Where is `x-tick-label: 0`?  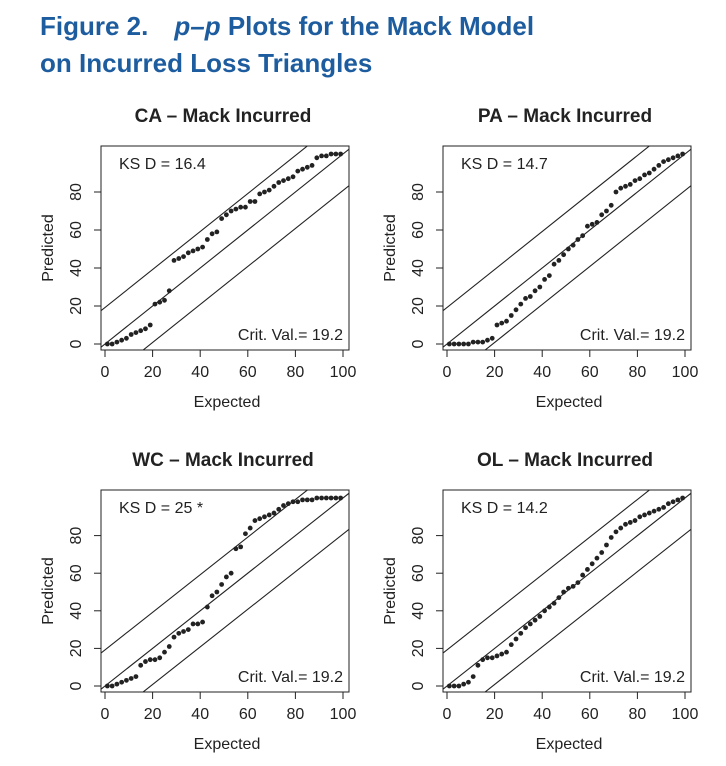
x-tick-label: 0 is located at coordinates (447, 714).